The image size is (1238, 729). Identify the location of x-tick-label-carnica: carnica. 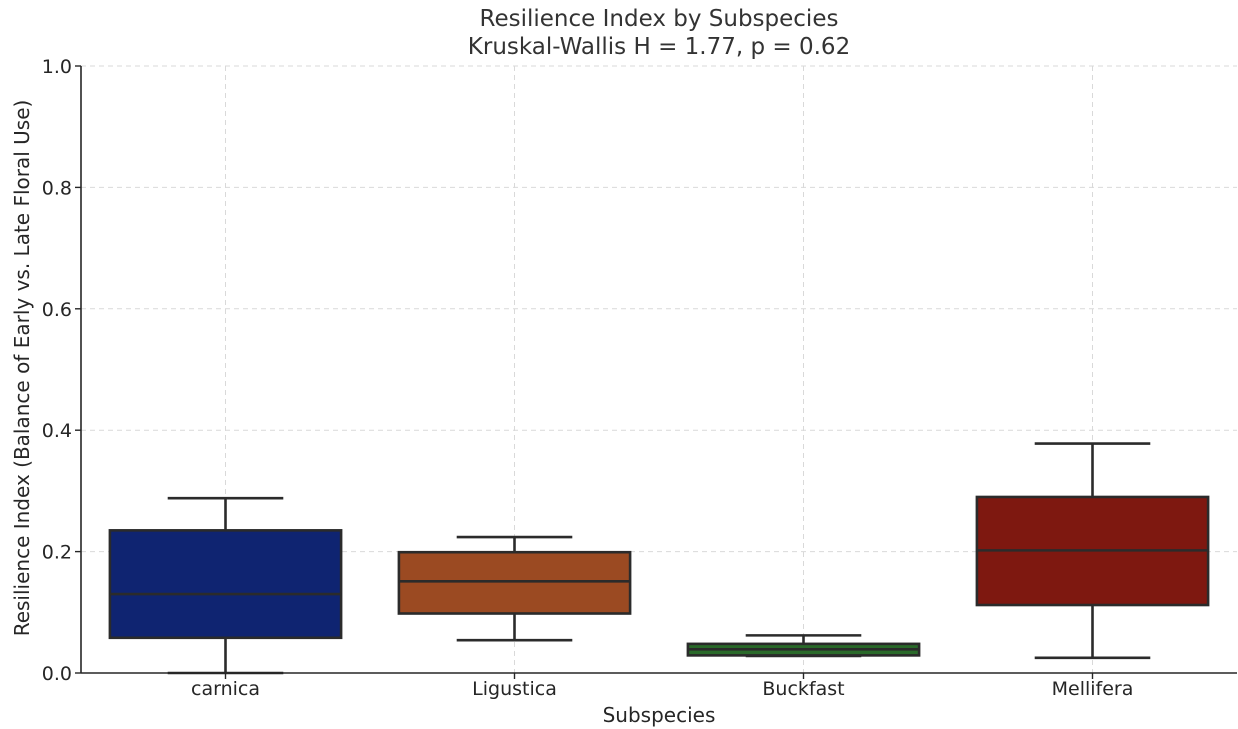
(225, 689).